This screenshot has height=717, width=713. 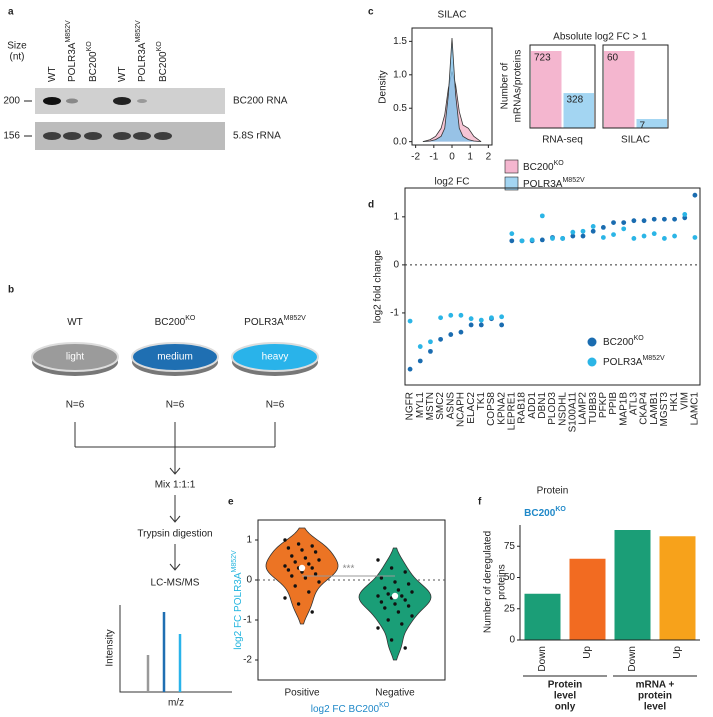 What do you see at coordinates (11, 101) in the screenshot?
I see `marker-label: 200` at bounding box center [11, 101].